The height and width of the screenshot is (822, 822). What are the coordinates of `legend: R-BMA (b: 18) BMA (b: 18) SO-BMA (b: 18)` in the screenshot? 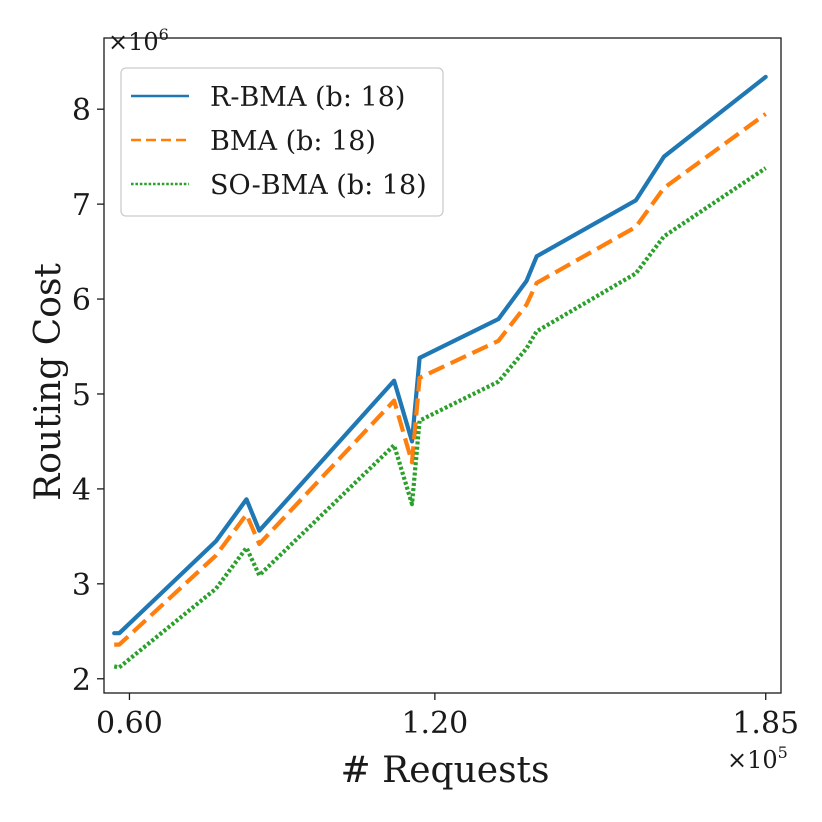 It's located at (282, 142).